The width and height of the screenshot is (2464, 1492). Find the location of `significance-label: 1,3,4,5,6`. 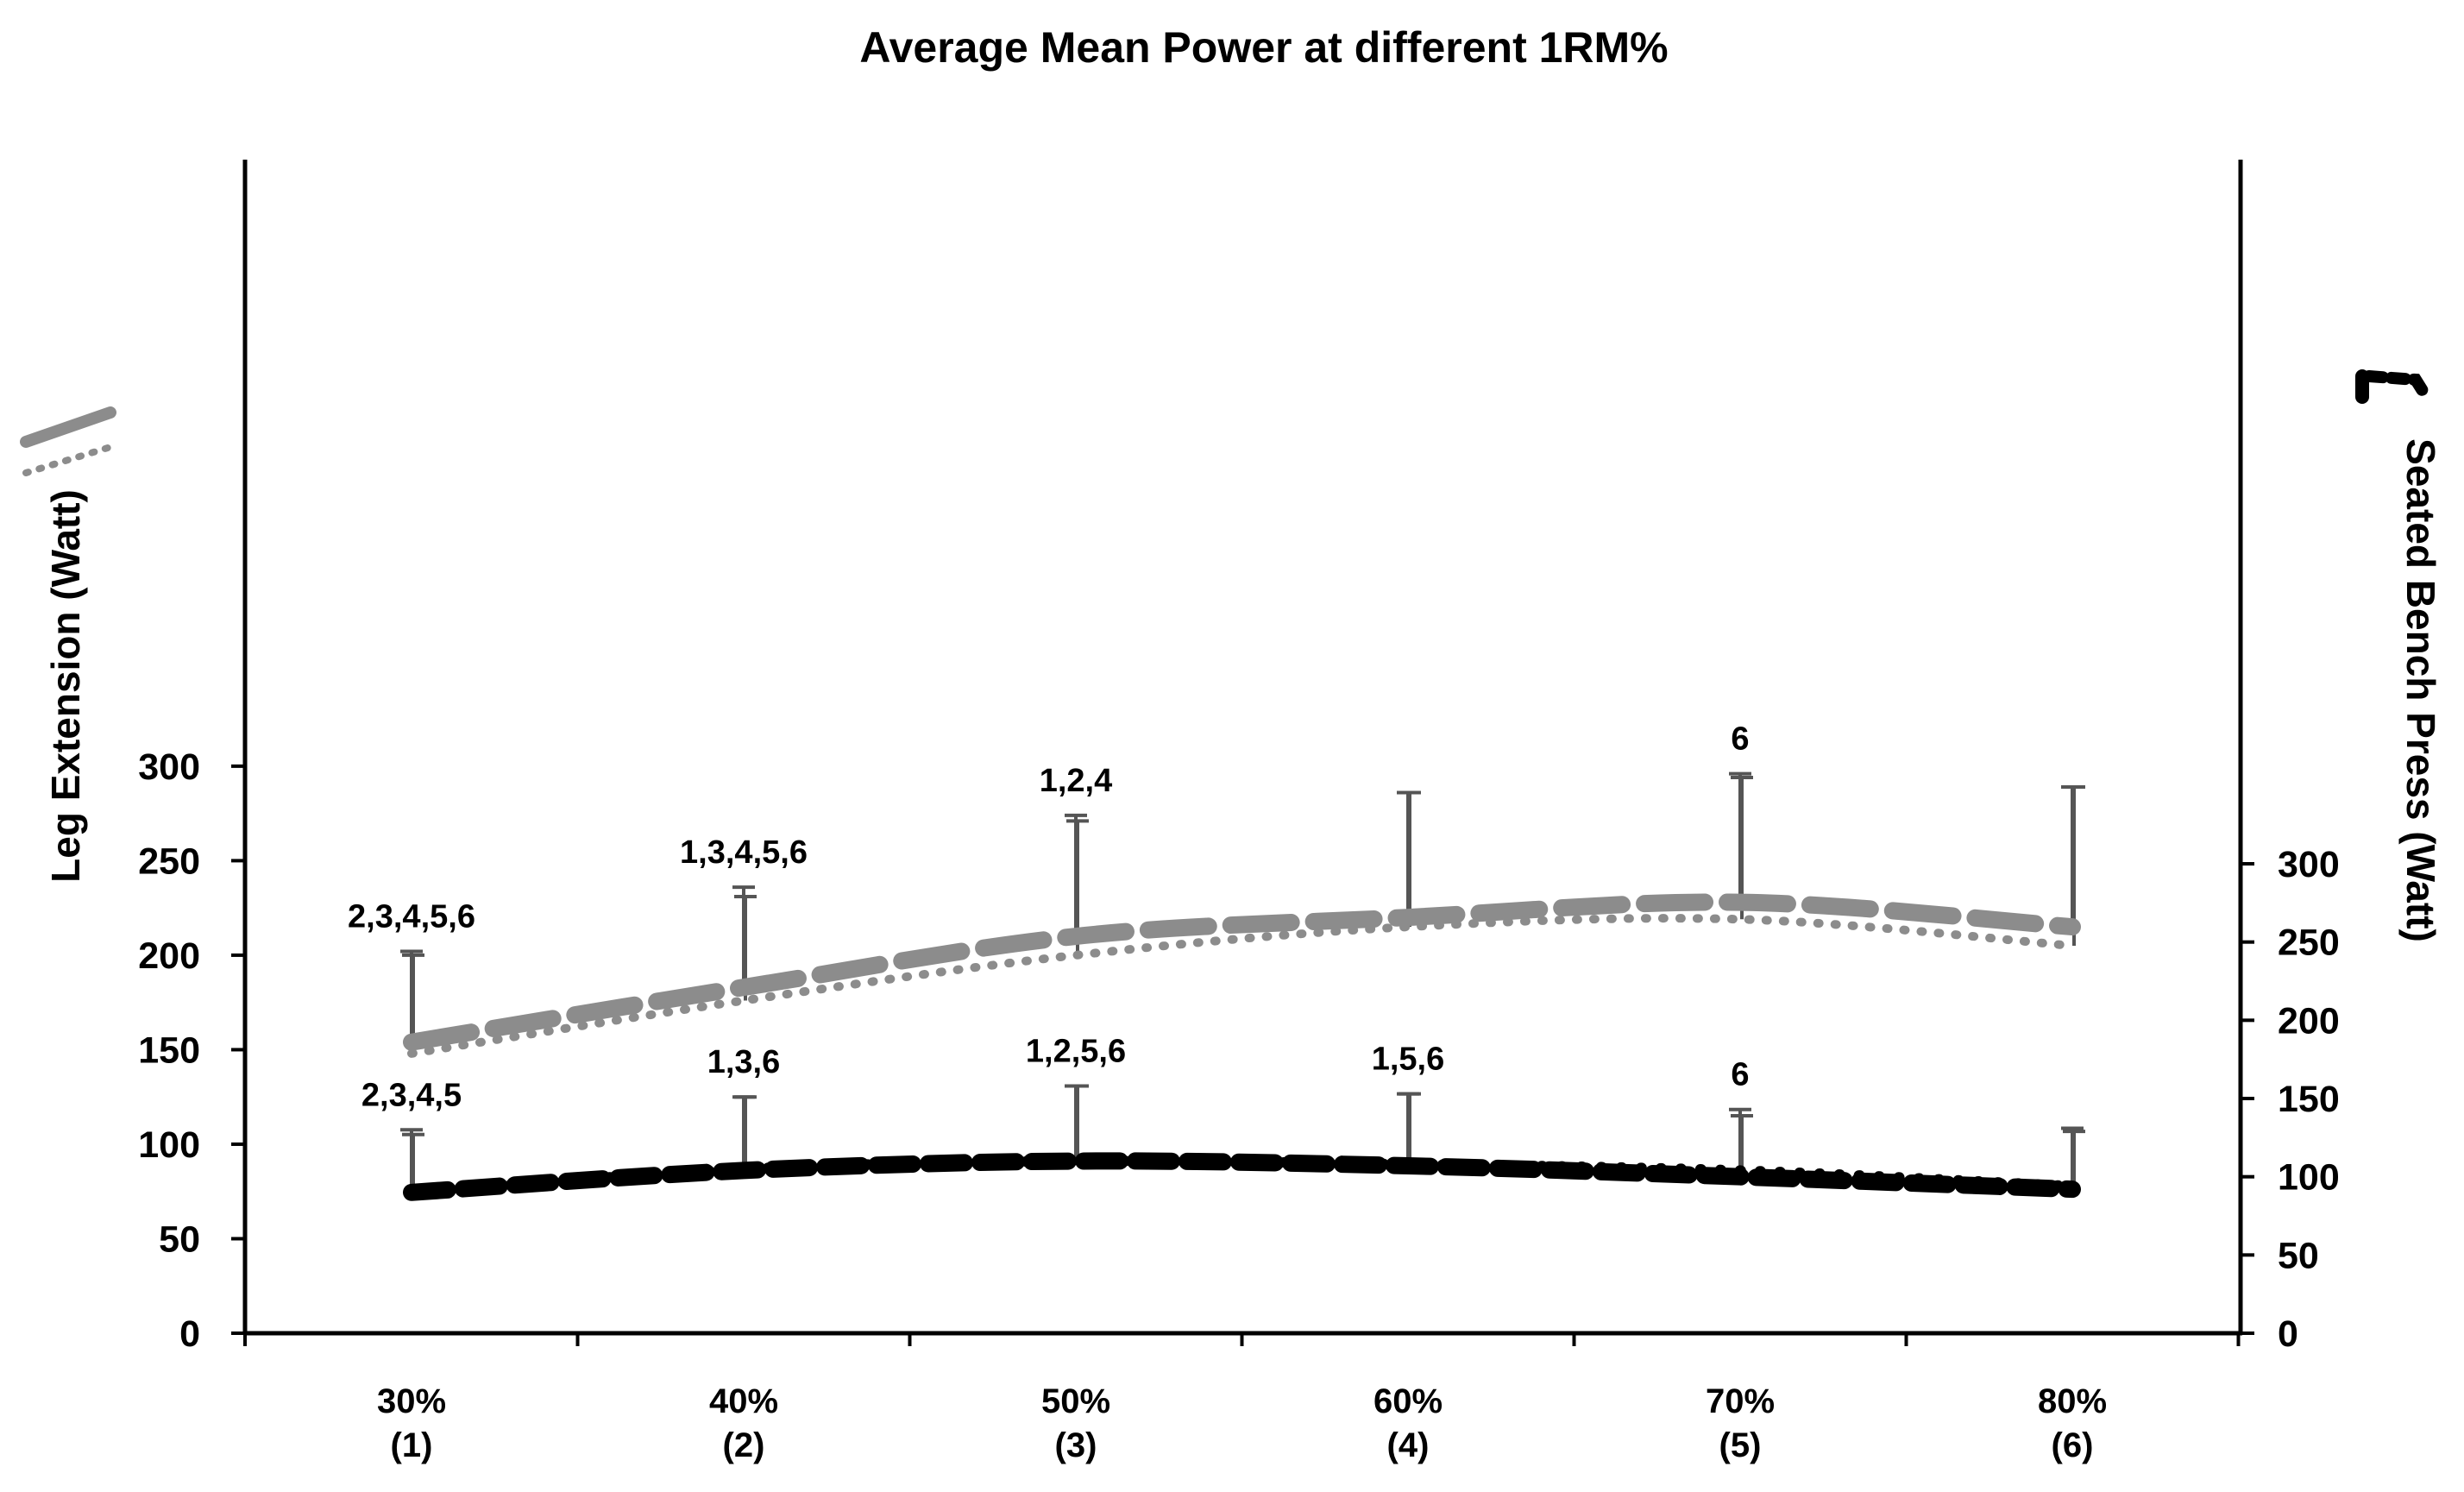

significance-label: 1,3,4,5,6 is located at coordinates (744, 852).